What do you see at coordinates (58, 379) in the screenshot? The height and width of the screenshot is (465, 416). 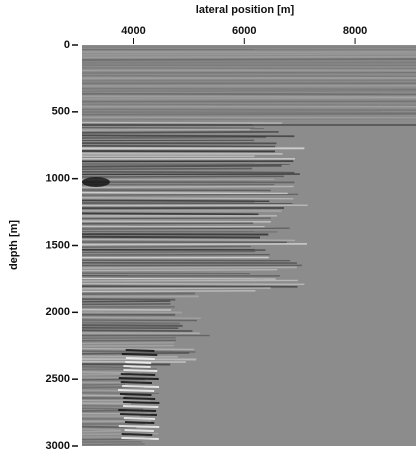 I see `y-tick-label: 2500` at bounding box center [58, 379].